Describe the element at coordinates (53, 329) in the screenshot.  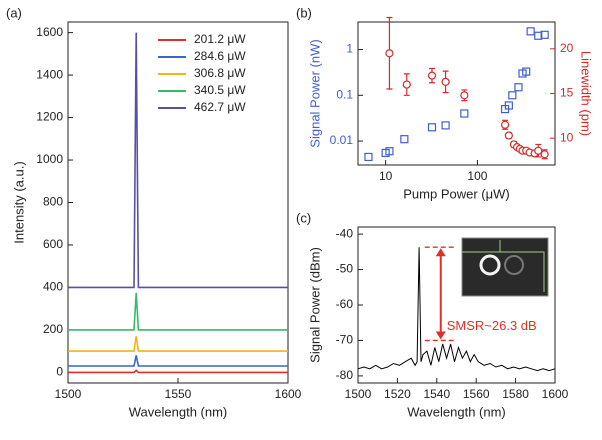
I see `y-tick-label: 200` at that location.